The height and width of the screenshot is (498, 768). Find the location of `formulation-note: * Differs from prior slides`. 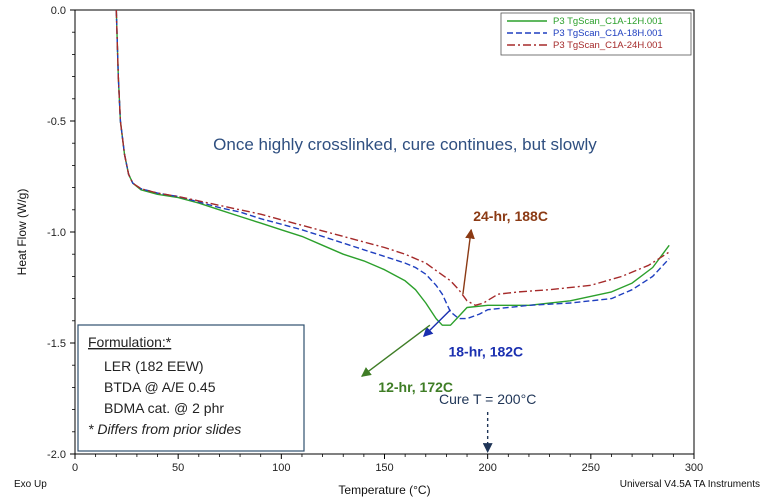

formulation-note: * Differs from prior slides is located at coordinates (164, 429).